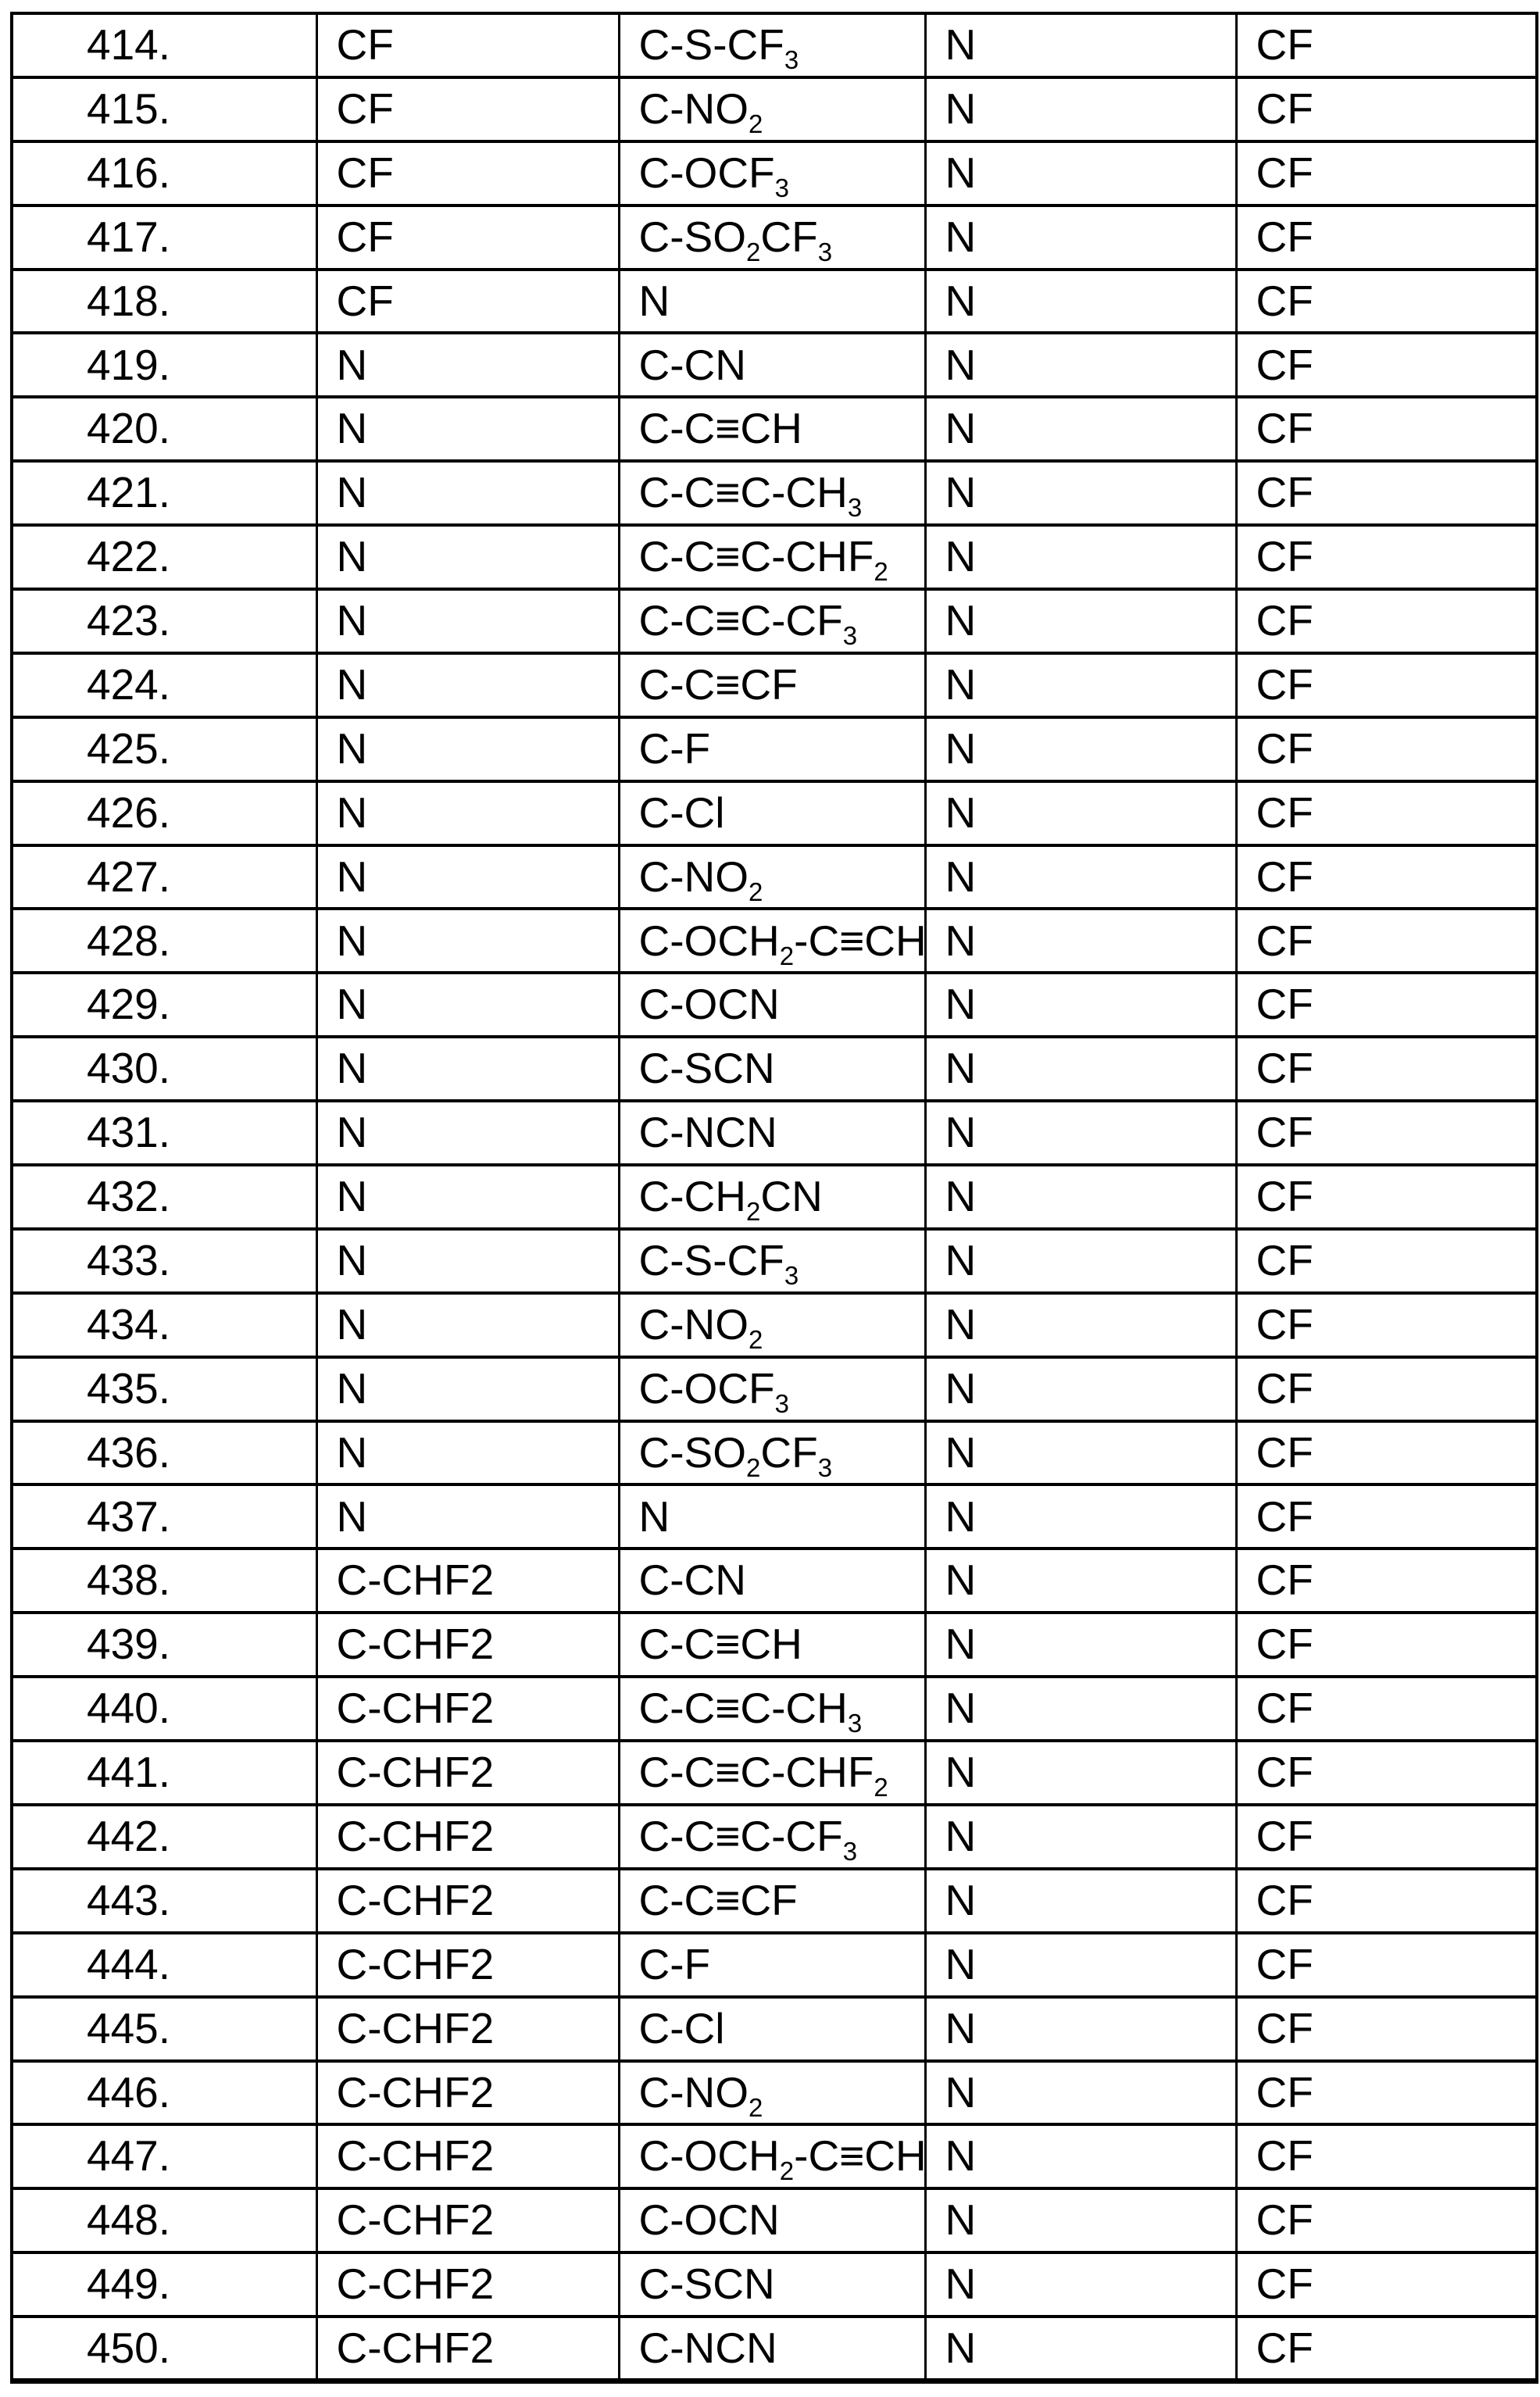  I want to click on cell-substituent-2: C-OCF3, so click(772, 1389).